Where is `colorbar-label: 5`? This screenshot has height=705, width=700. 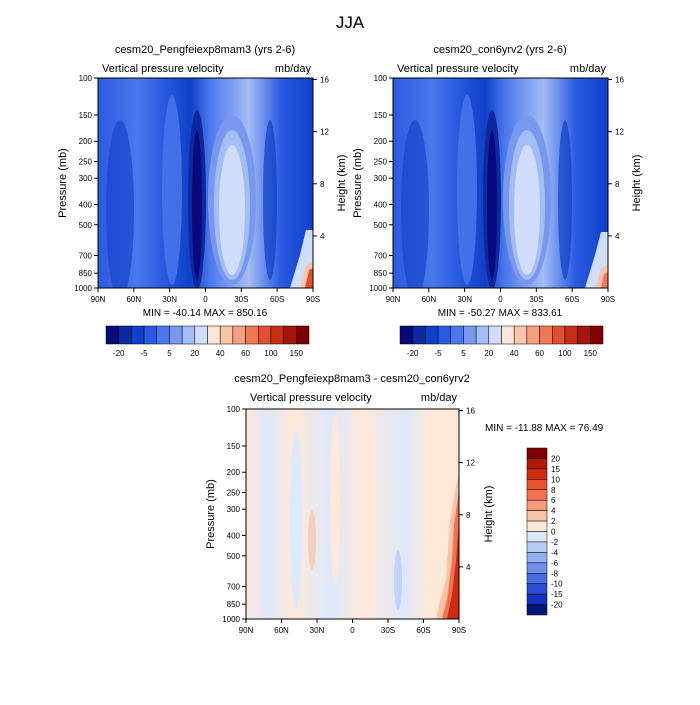
colorbar-label: 5 is located at coordinates (463, 353).